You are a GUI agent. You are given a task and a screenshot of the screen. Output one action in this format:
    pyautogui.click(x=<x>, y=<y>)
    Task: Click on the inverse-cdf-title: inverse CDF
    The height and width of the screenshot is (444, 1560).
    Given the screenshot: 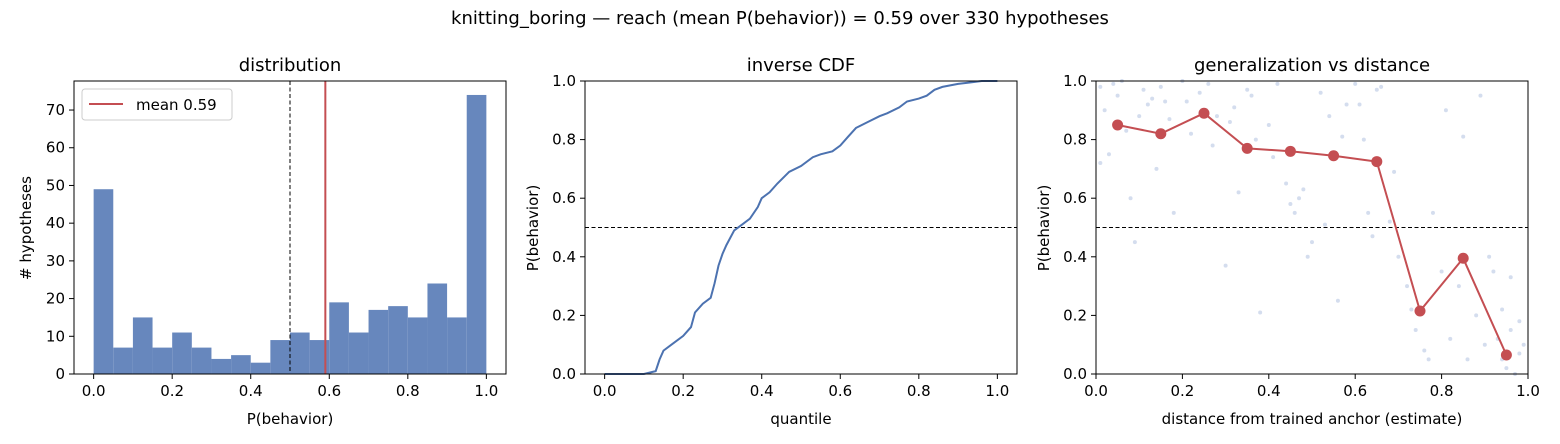 What is the action you would take?
    pyautogui.click(x=801, y=65)
    